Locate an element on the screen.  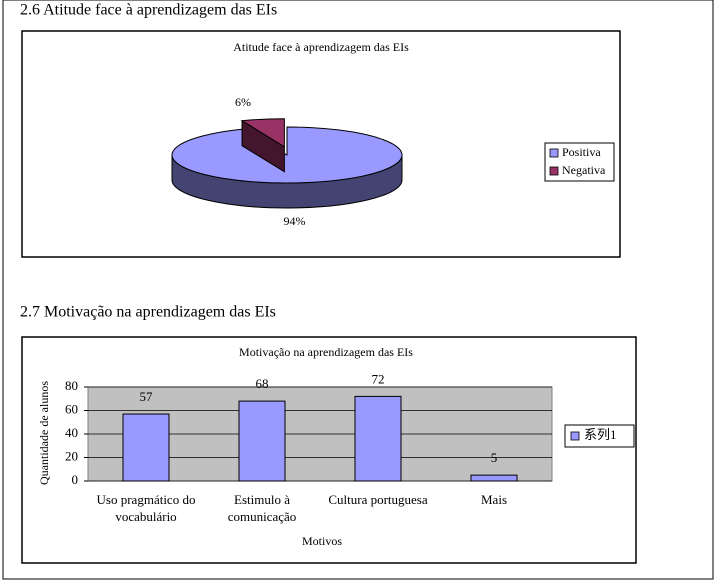
data-label: 68 is located at coordinates (262, 383).